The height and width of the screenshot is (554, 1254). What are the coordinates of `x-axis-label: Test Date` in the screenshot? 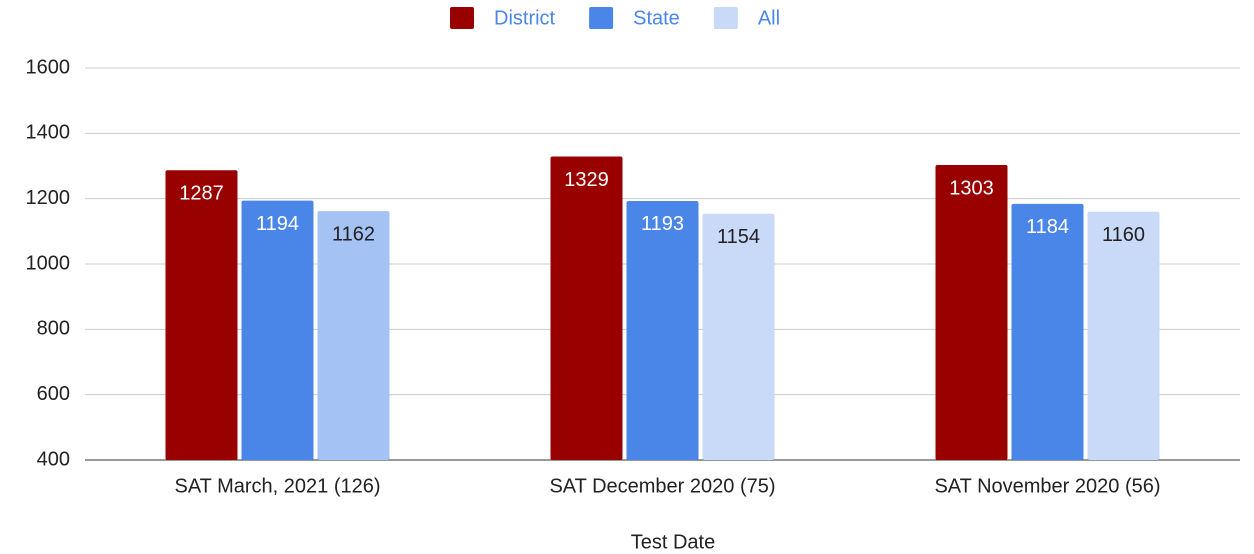 It's located at (673, 542).